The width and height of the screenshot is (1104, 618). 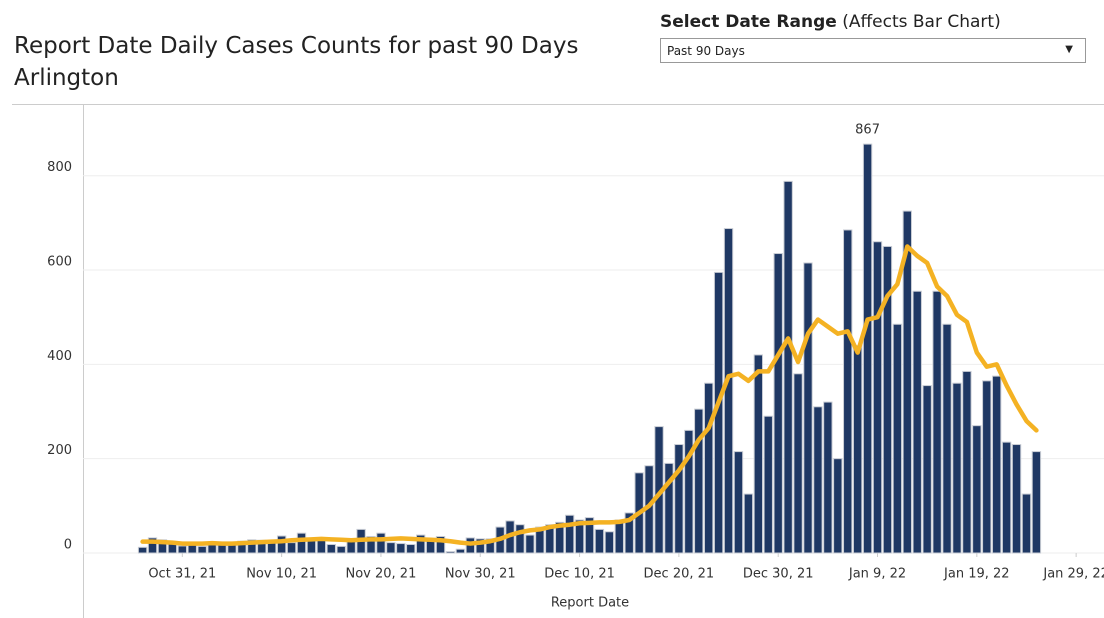 What do you see at coordinates (590, 603) in the screenshot?
I see `x-axis-label: Report Date` at bounding box center [590, 603].